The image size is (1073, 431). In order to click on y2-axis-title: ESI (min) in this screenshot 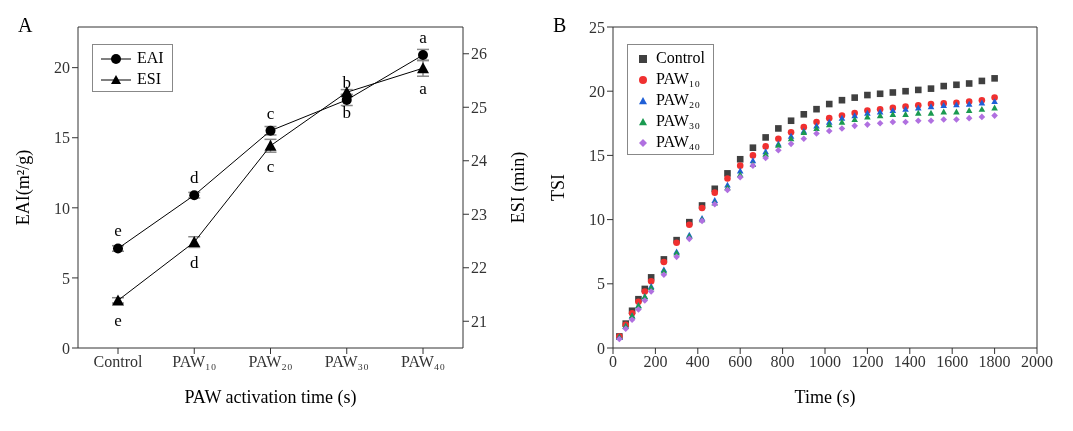, I will do `click(519, 187)`.